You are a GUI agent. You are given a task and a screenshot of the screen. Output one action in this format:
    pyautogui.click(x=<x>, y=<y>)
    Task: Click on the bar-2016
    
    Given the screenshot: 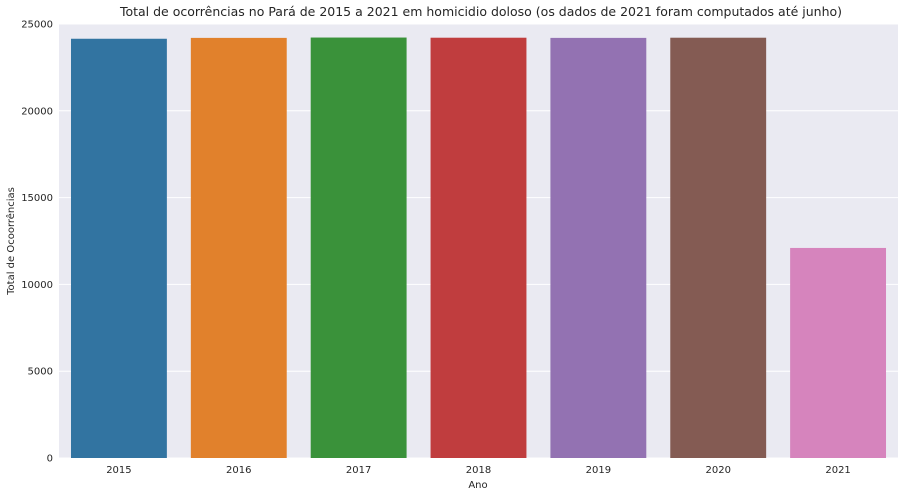 What is the action you would take?
    pyautogui.click(x=238, y=247)
    